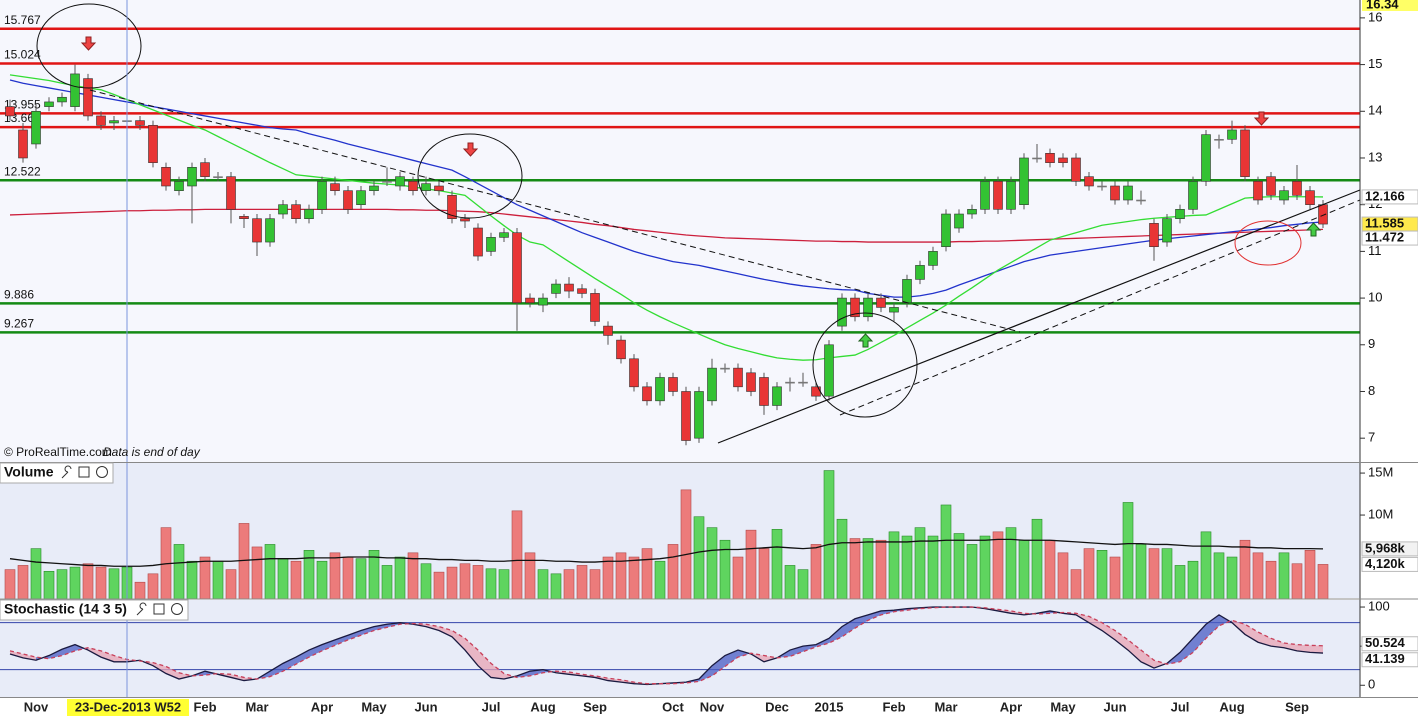 Image resolution: width=1418 pixels, height=716 pixels. What do you see at coordinates (22, 20) in the screenshot?
I see `level-label: 15.767` at bounding box center [22, 20].